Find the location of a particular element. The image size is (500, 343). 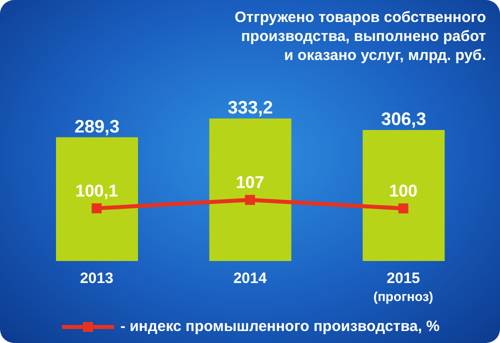

data-label: 107 is located at coordinates (250, 182).